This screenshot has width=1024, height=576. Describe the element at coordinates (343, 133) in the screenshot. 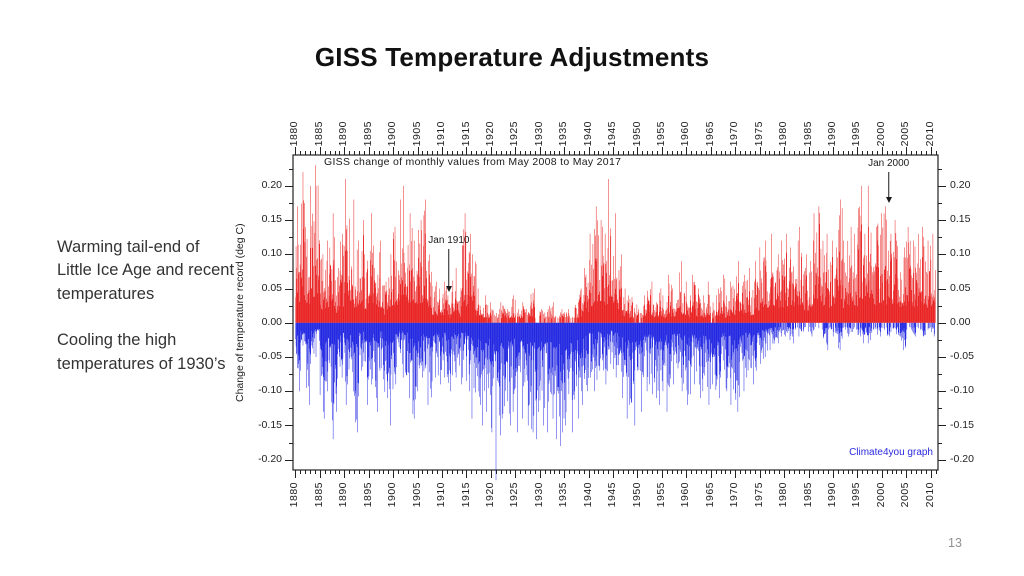

I see `x-tick-label-top: 1890` at that location.